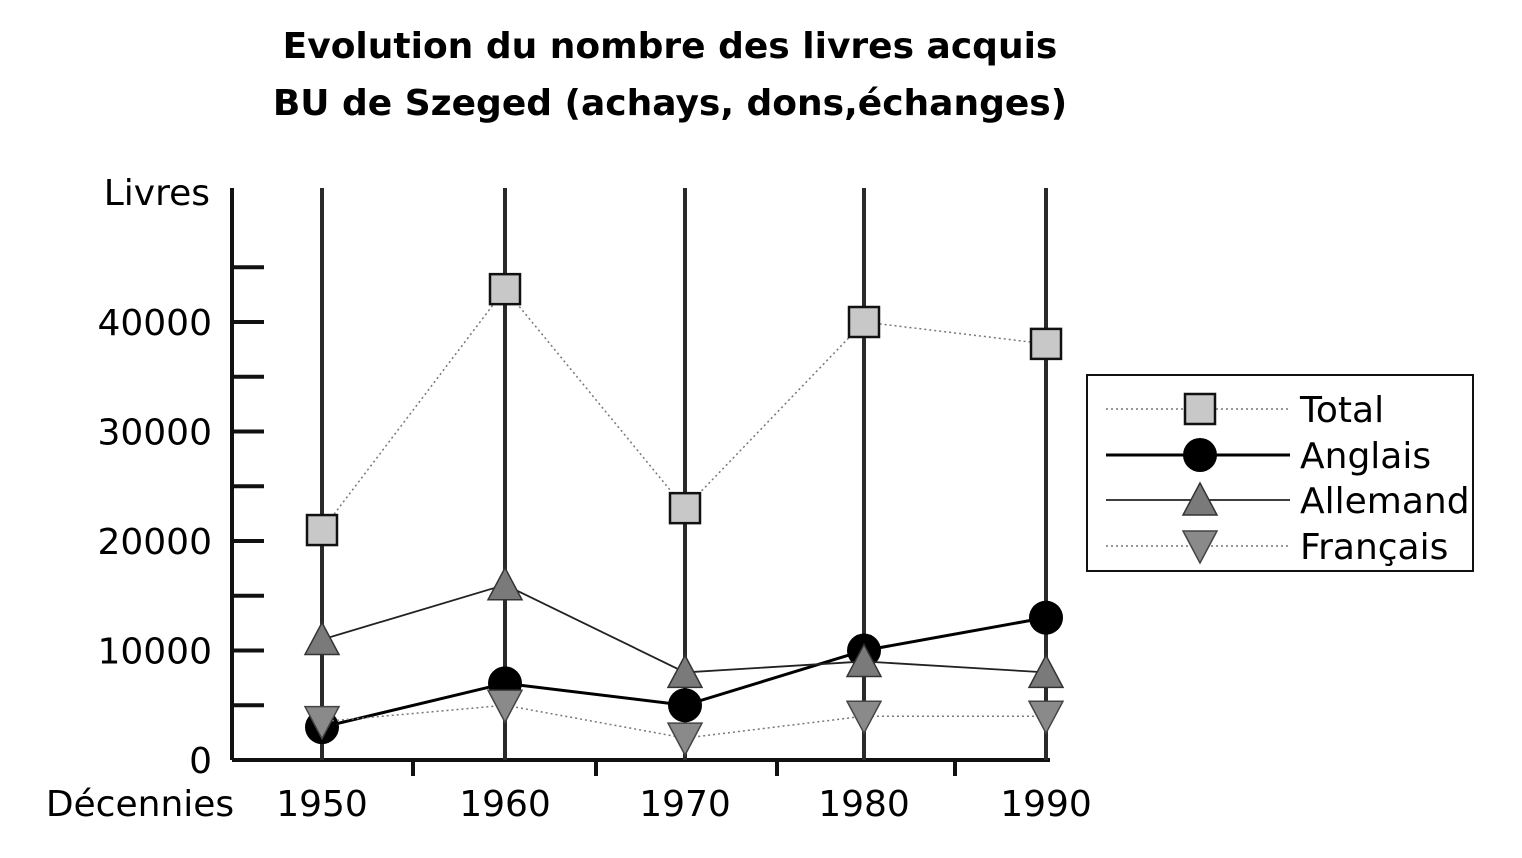  What do you see at coordinates (864, 717) in the screenshot?
I see `marker-francais-1980` at bounding box center [864, 717].